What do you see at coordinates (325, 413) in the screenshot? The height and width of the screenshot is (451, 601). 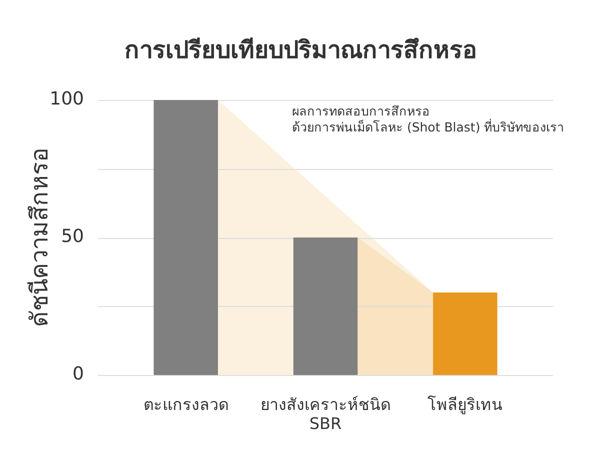 I see `x-tick-label: ยางสังเคราะห์ชนิด SBR` at bounding box center [325, 413].